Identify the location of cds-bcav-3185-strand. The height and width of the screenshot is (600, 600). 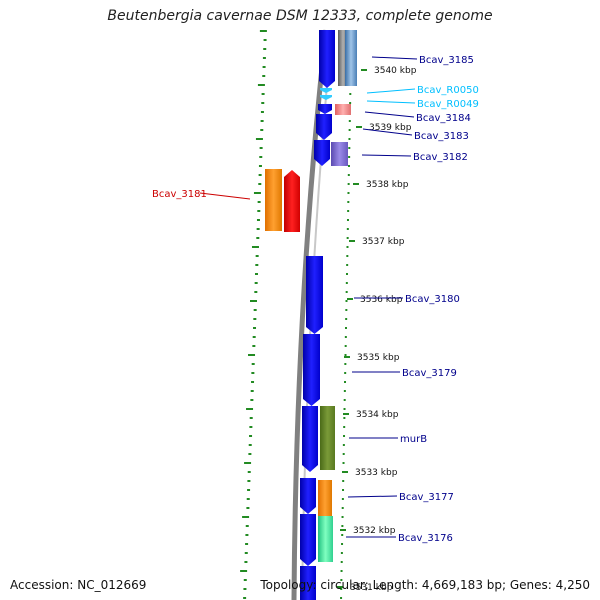
(327, 59).